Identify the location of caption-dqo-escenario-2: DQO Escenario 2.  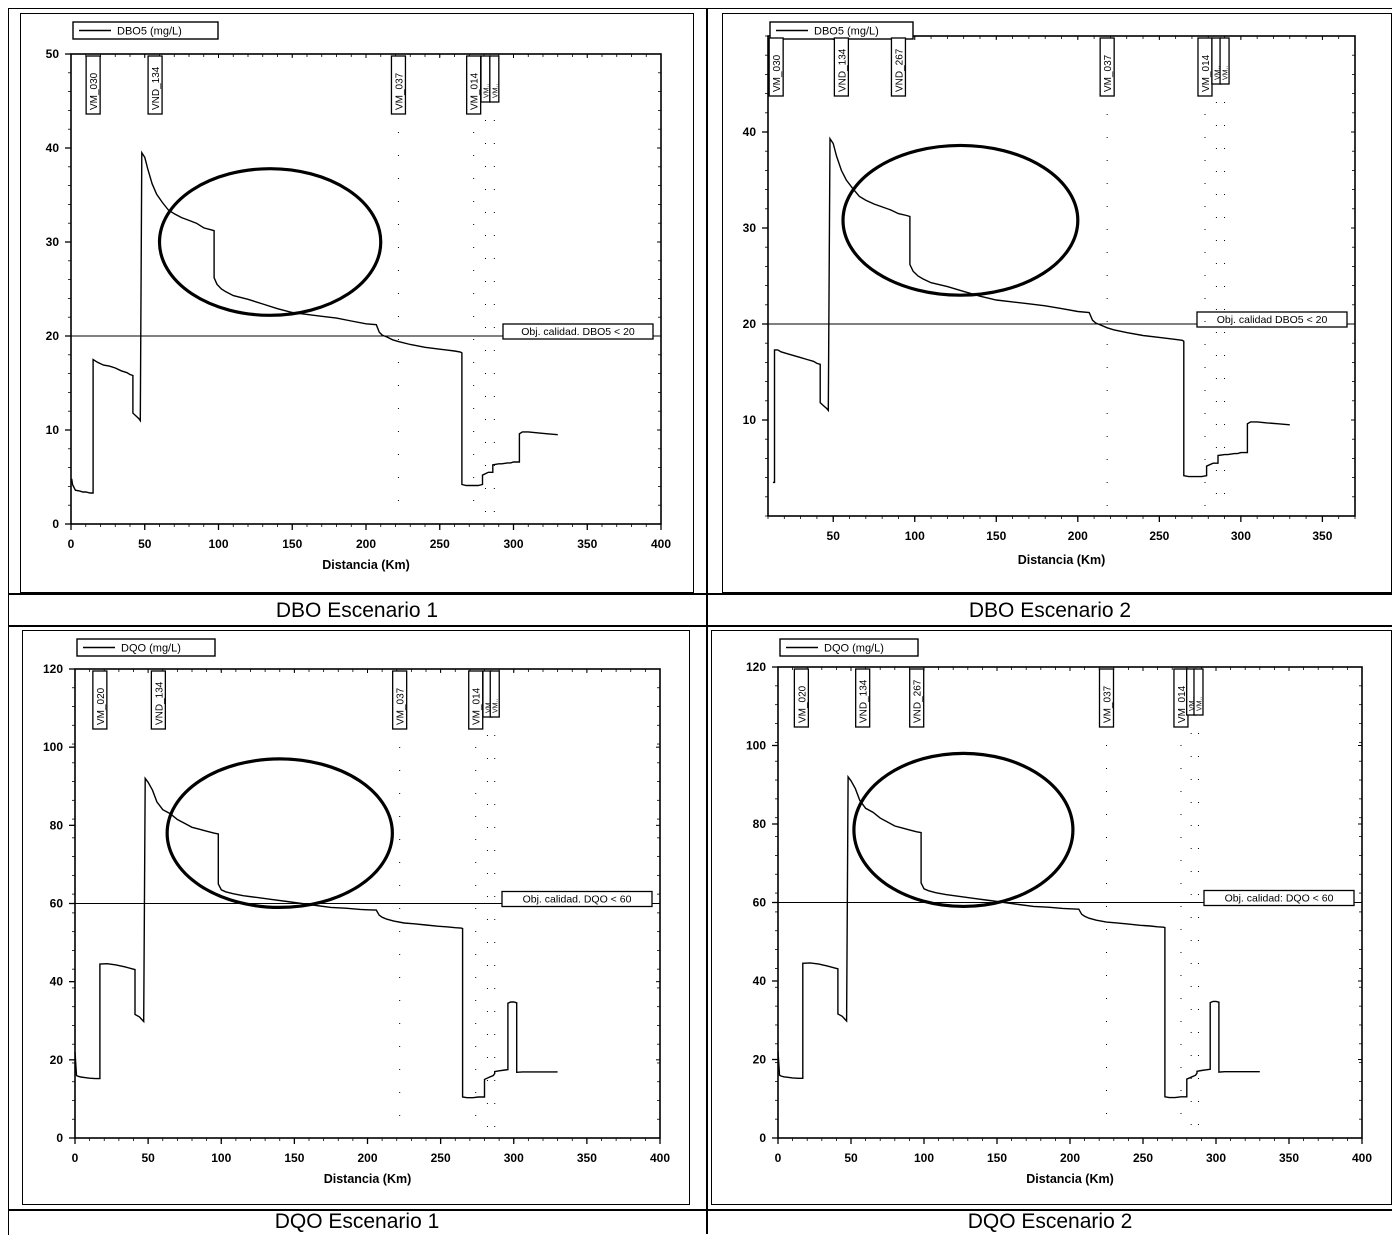
(1050, 1221).